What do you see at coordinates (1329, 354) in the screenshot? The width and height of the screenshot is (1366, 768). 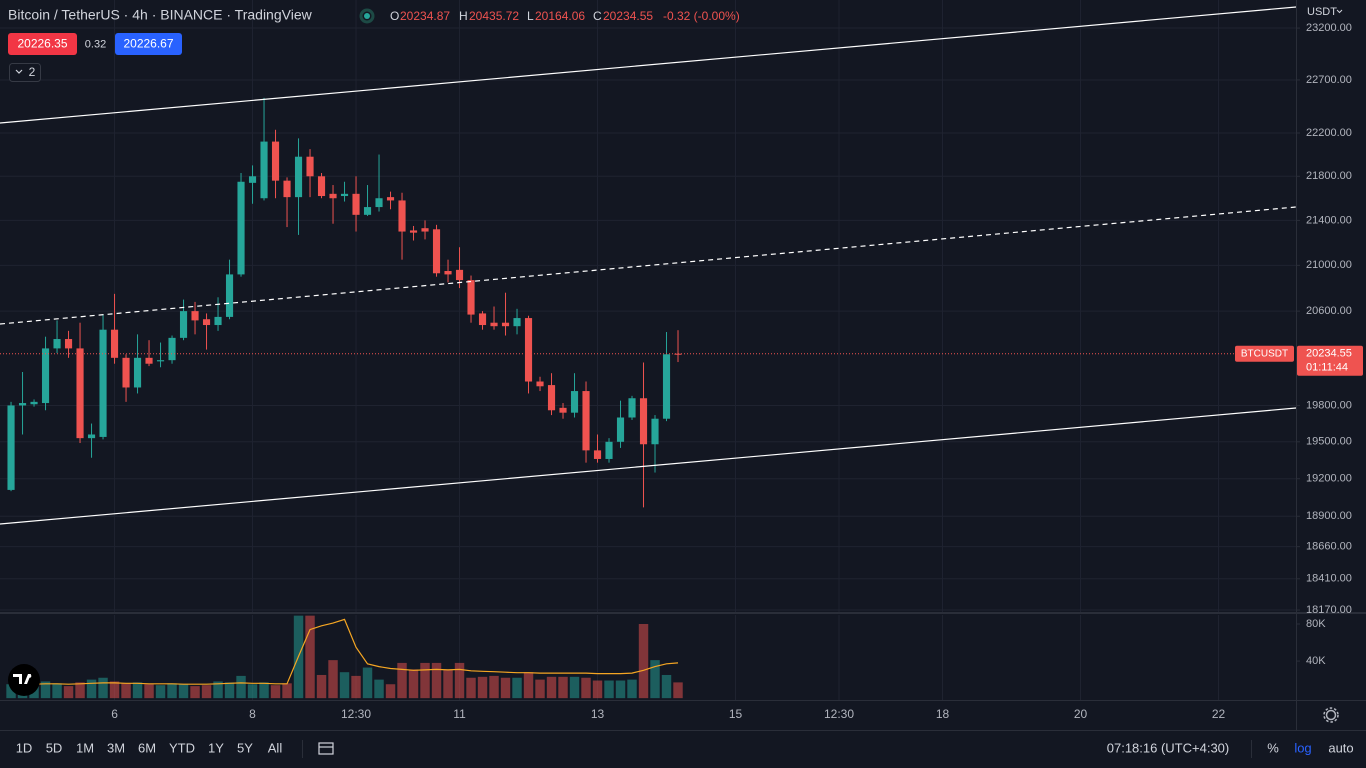 I see `last-price-label: 20234.55` at bounding box center [1329, 354].